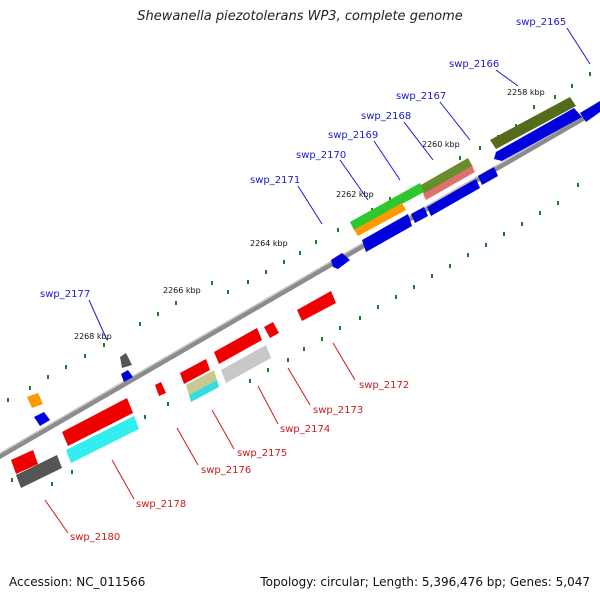 The height and width of the screenshot is (600, 600). What do you see at coordinates (441, 144) in the screenshot?
I see `scale-label: 2260 kbp` at bounding box center [441, 144].